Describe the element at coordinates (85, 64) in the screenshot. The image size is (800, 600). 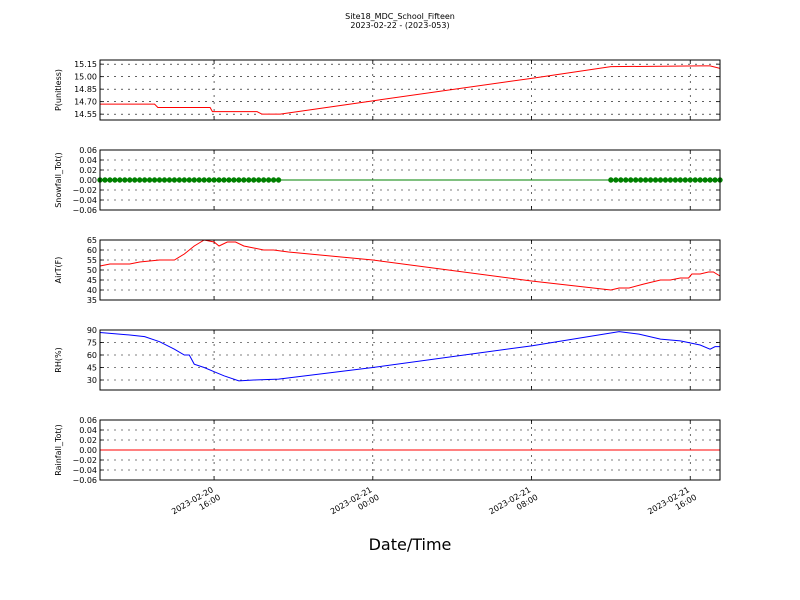
I see `y-tick-label: 15.15` at that location.